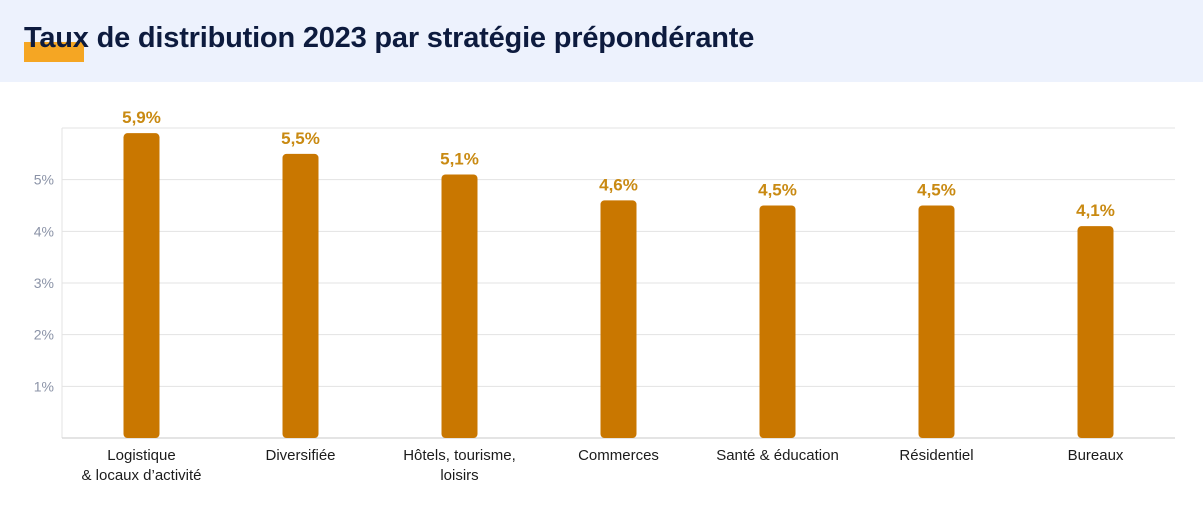 Image resolution: width=1203 pixels, height=515 pixels. I want to click on value-label: 5,5%, so click(300, 138).